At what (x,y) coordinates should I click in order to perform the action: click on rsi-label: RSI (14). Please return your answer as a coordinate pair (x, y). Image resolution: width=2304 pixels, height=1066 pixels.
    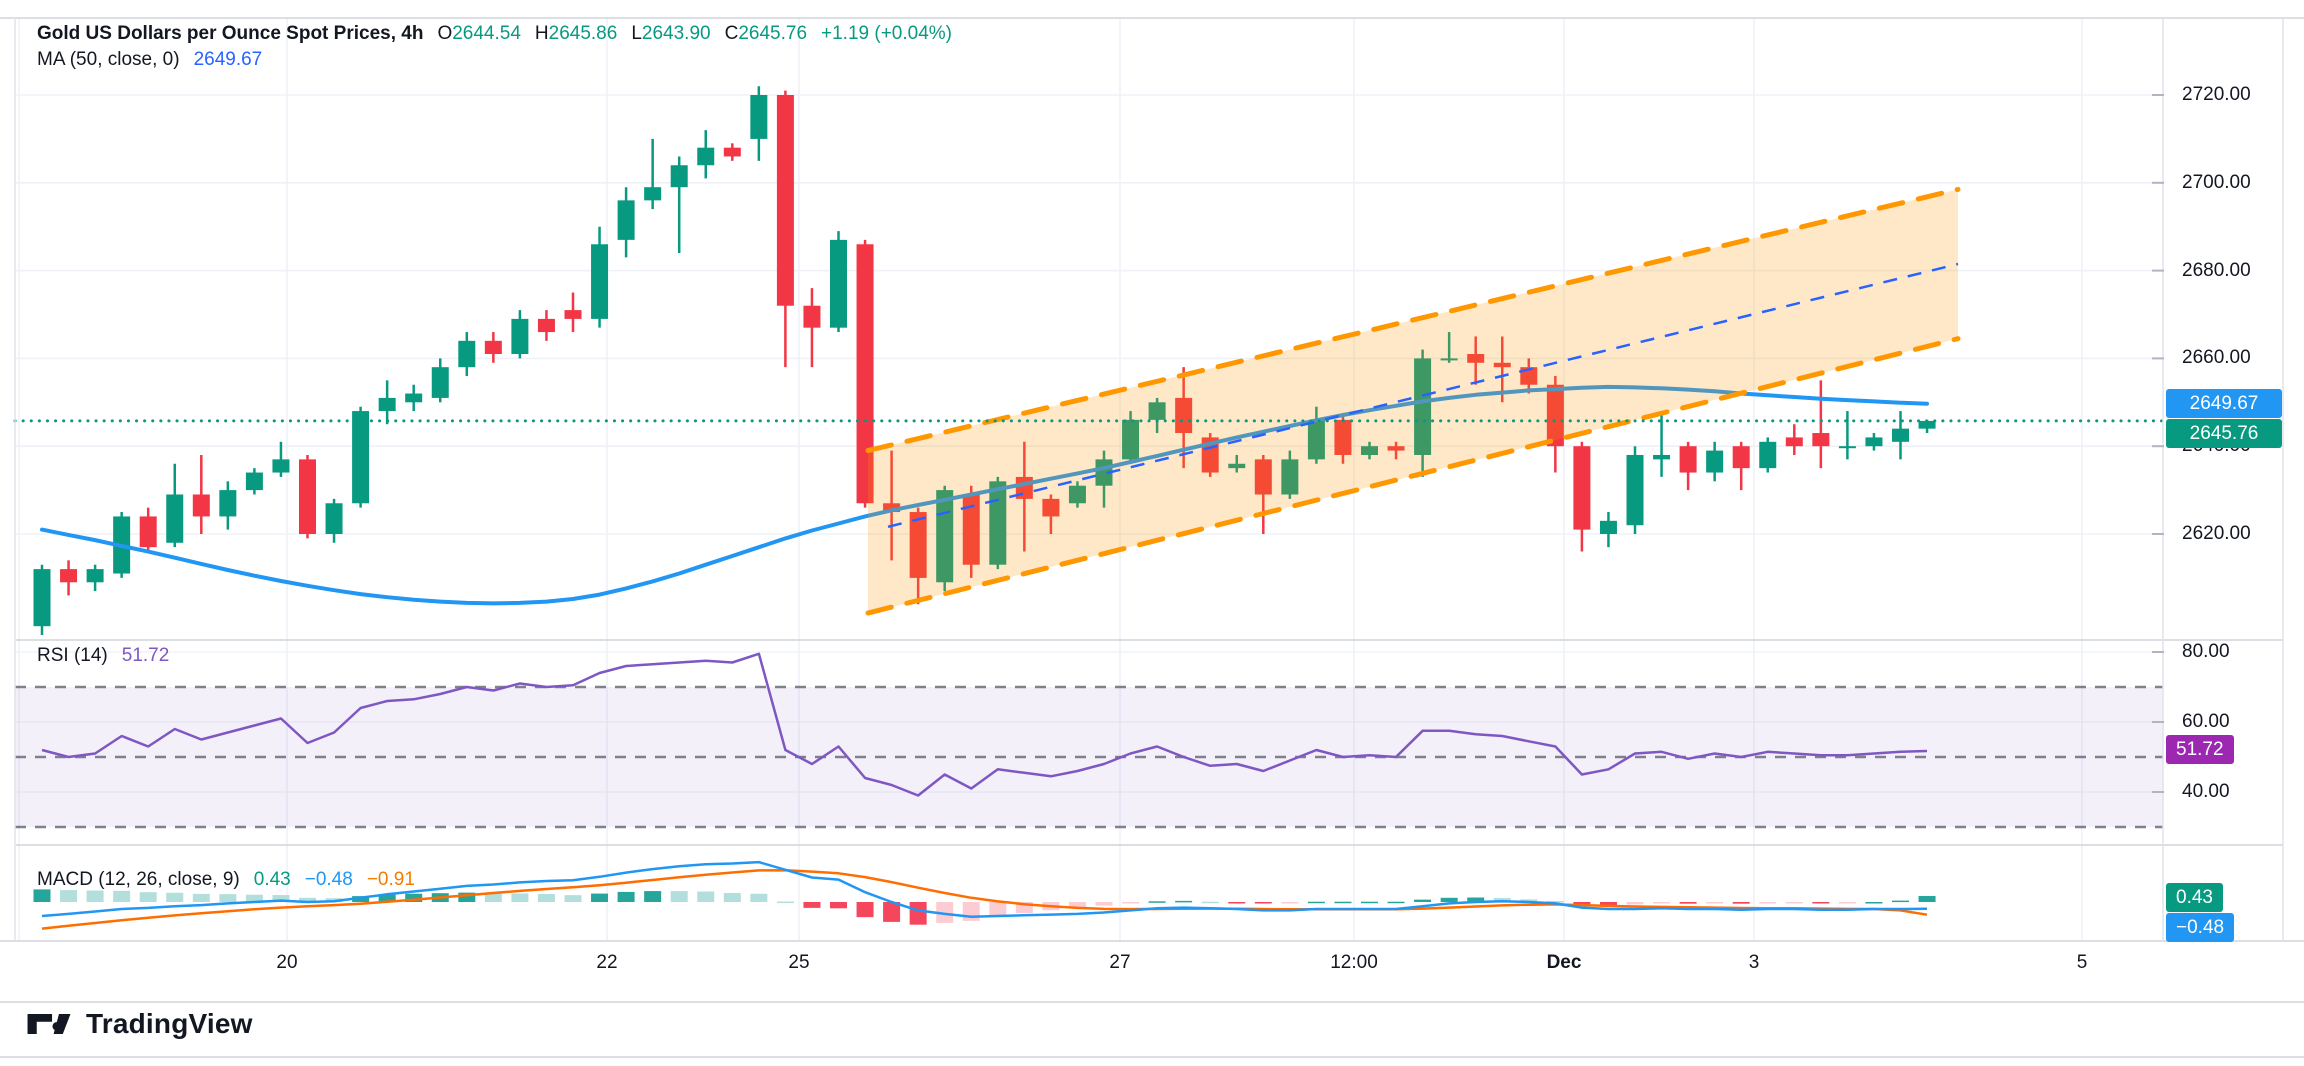
    Looking at the image, I should click on (72, 655).